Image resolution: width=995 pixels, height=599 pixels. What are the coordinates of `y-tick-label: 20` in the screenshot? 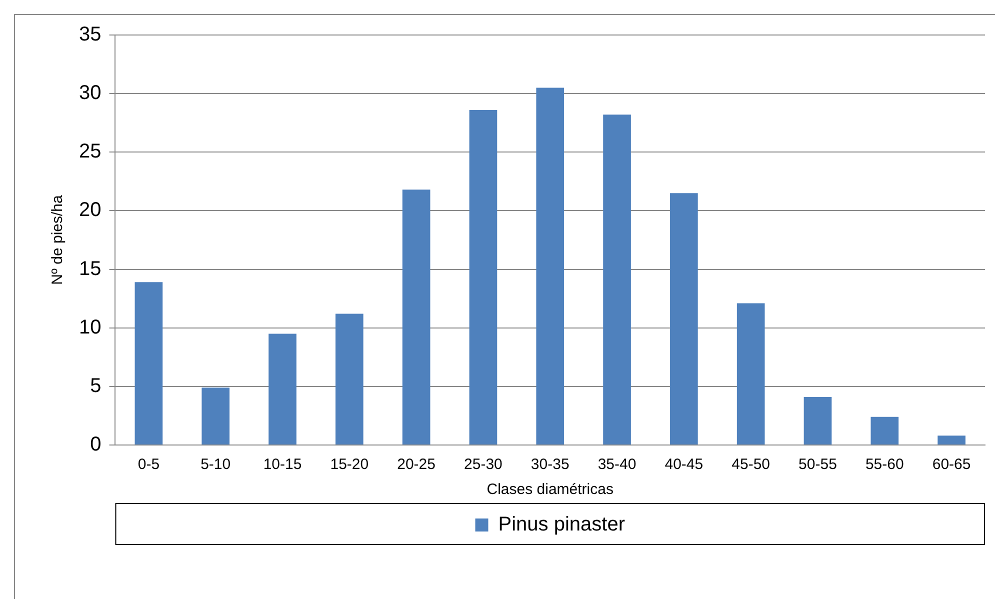 It's located at (90, 210).